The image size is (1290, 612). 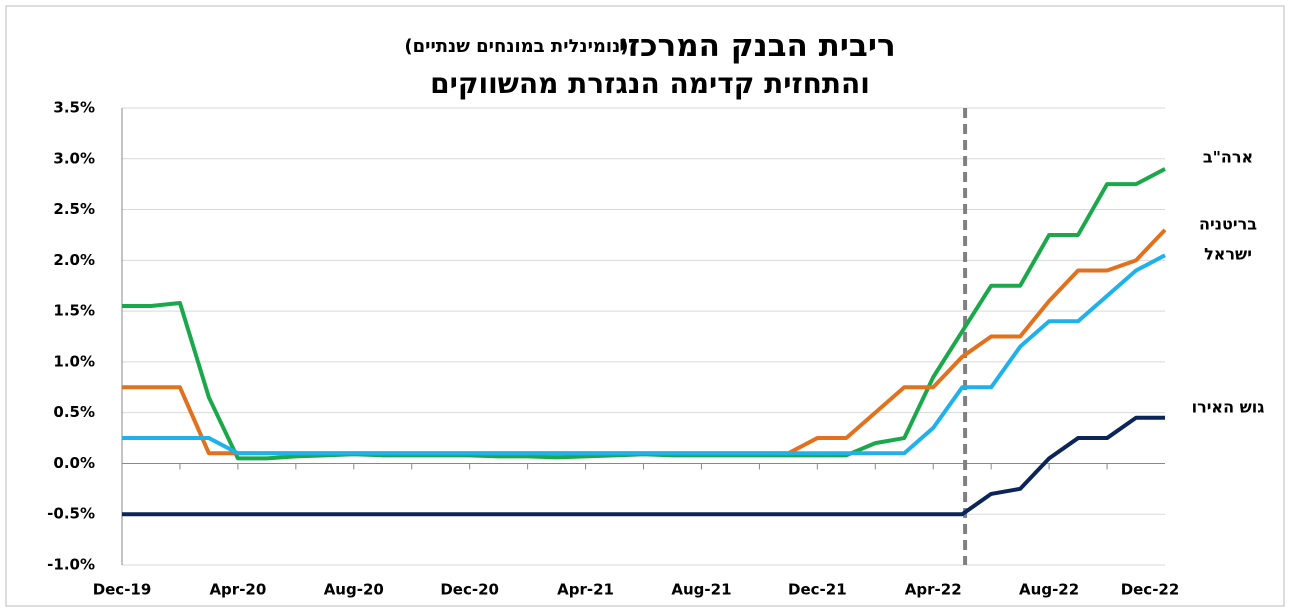 What do you see at coordinates (1150, 590) in the screenshot?
I see `x-tick-label: Dec-22` at bounding box center [1150, 590].